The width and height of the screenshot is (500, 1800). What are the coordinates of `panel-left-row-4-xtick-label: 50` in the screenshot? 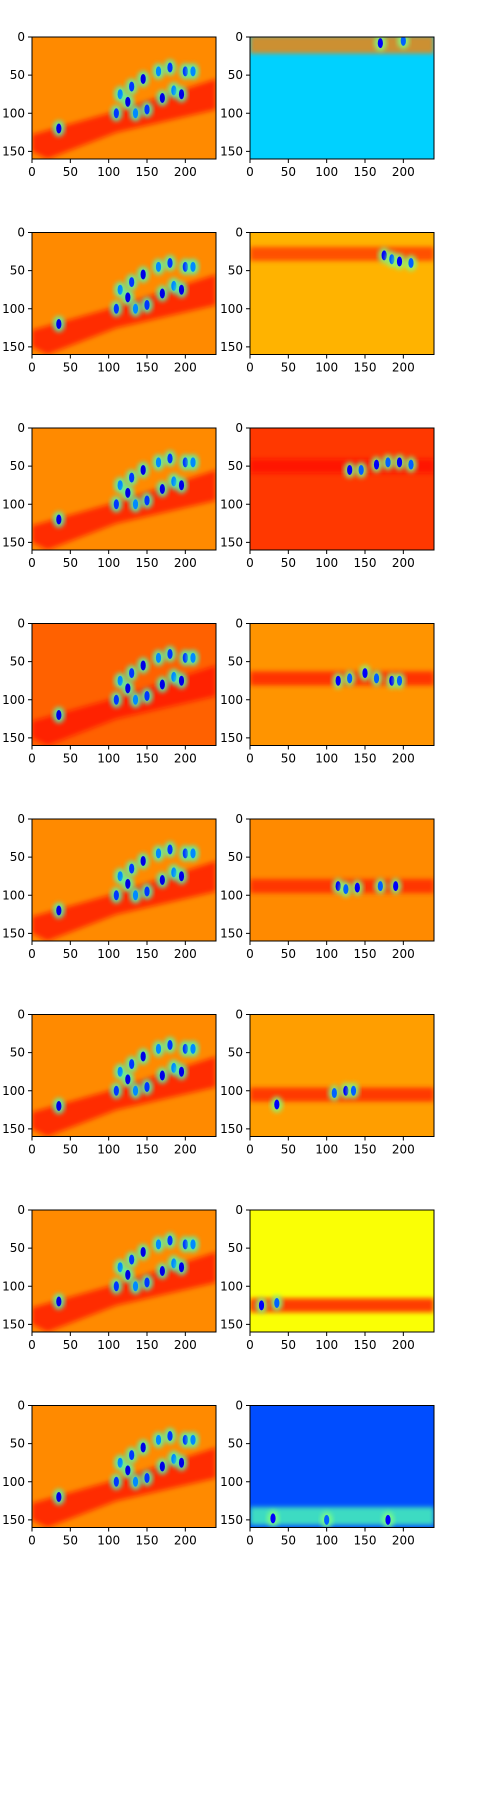 It's located at (70, 759).